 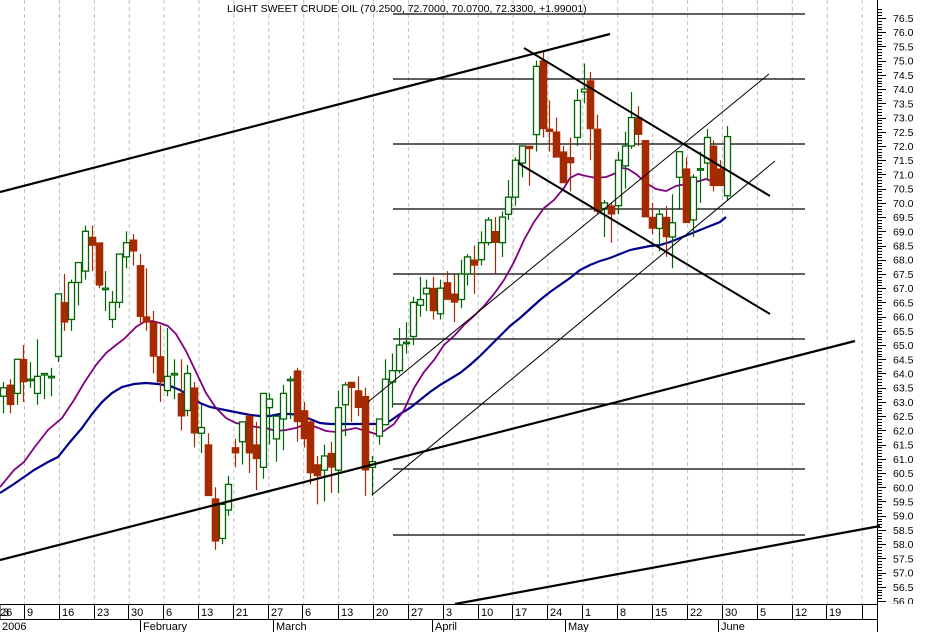 What do you see at coordinates (903, 303) in the screenshot?
I see `y-tick-label: 66.5` at bounding box center [903, 303].